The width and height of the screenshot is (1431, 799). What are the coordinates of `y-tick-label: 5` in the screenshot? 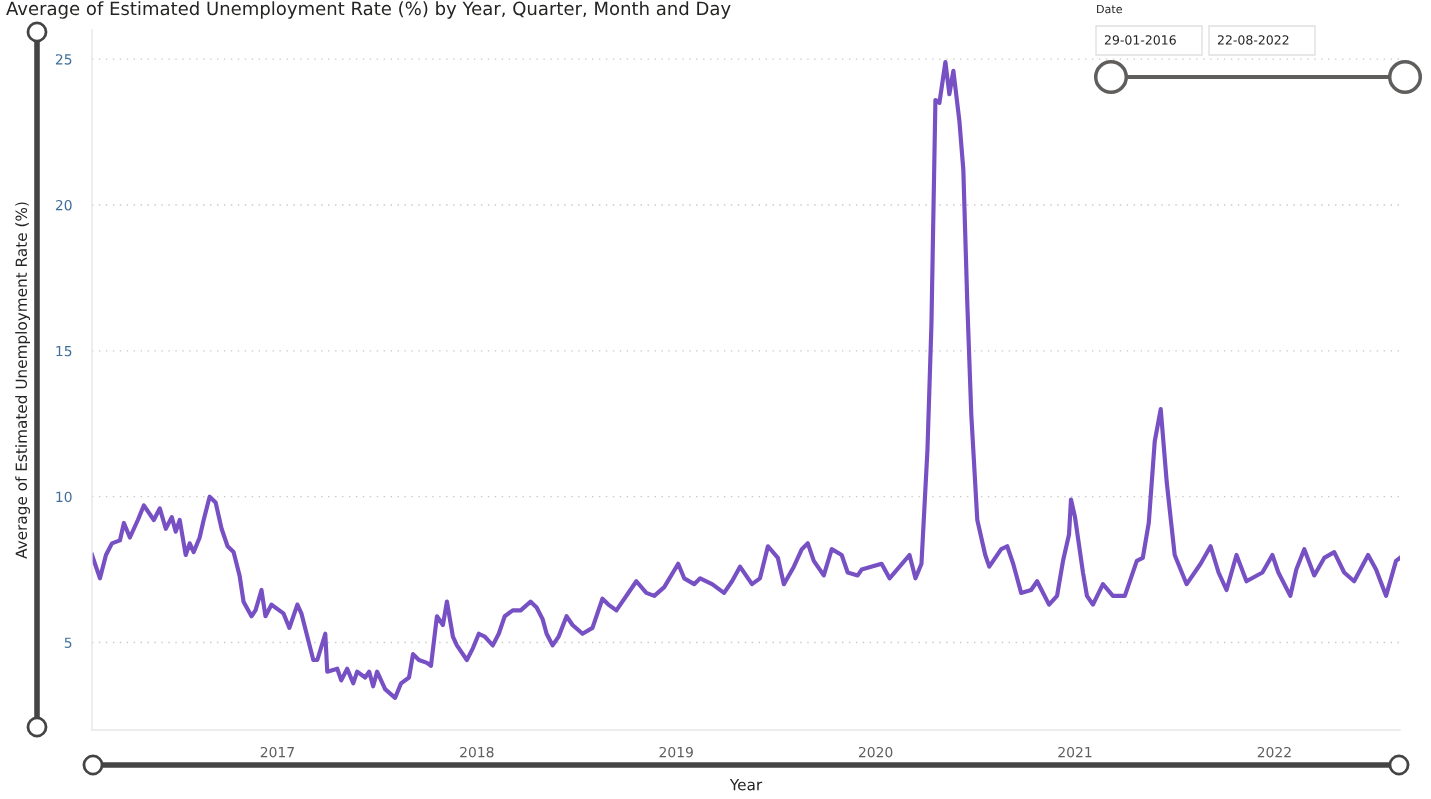 It's located at (68, 642).